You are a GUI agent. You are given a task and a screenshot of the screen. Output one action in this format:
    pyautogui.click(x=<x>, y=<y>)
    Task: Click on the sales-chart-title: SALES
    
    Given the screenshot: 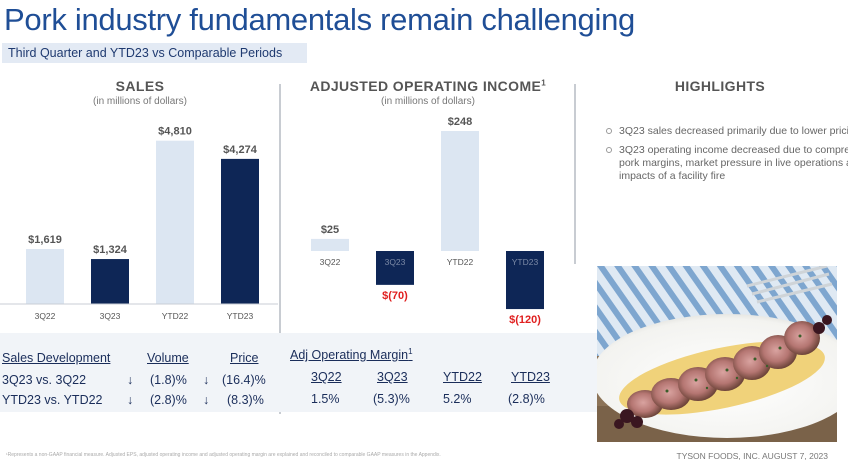 What is the action you would take?
    pyautogui.click(x=140, y=86)
    